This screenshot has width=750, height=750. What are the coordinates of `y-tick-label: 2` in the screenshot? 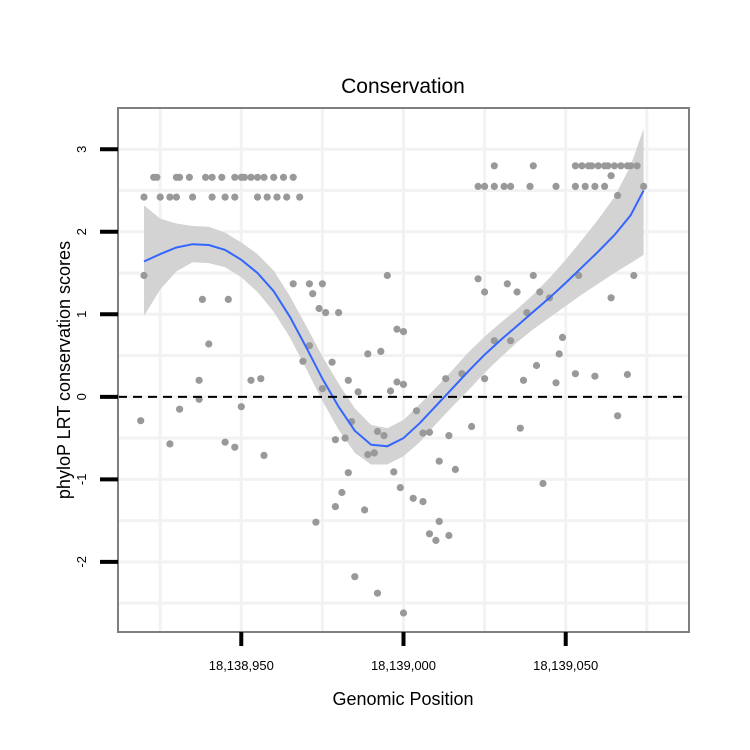 It's located at (81, 231).